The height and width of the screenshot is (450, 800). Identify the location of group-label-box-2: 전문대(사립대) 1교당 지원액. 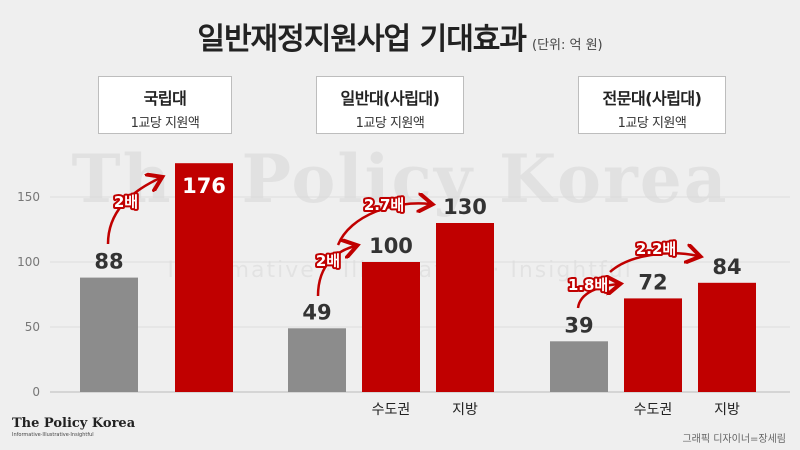
(652, 105).